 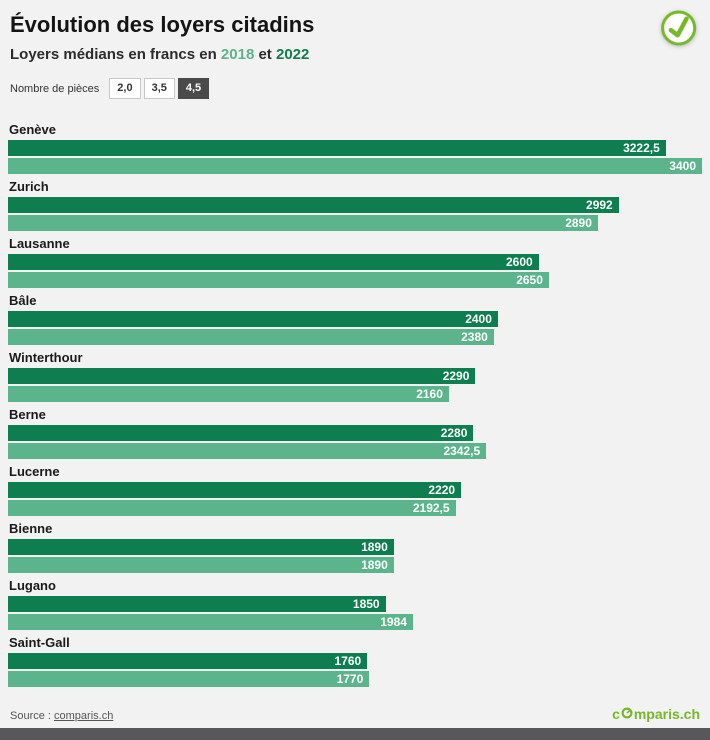 I want to click on city-group: Bâle 2400 2380, so click(x=355, y=319).